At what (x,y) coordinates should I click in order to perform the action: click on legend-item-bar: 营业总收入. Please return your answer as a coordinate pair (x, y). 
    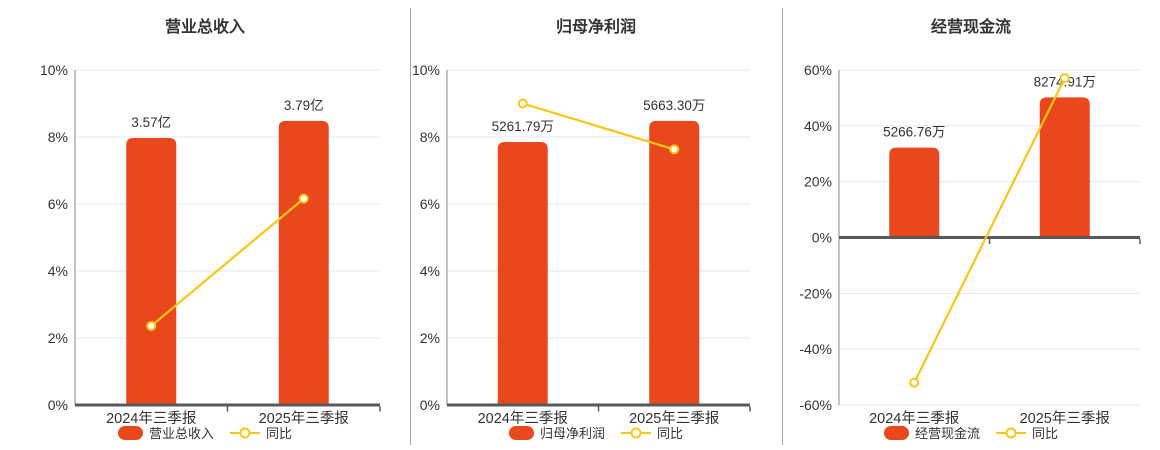
    Looking at the image, I should click on (165, 433).